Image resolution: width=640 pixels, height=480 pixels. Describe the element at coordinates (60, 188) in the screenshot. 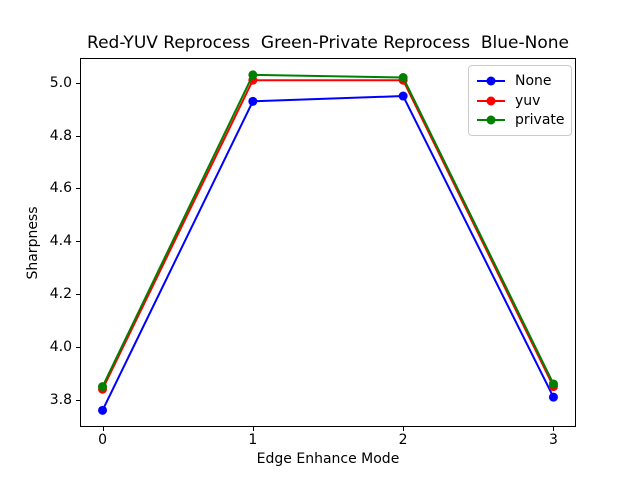

I see `y-tick-label: 4.6` at that location.